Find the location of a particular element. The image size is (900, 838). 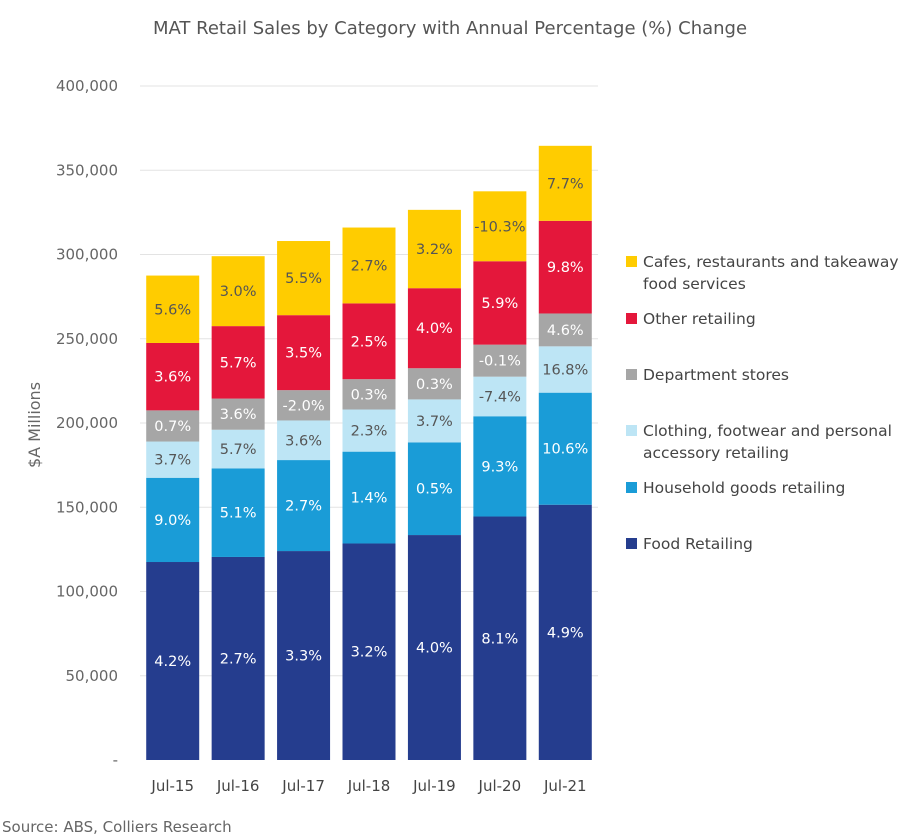

bar-stack: 4.0% 0.5% 3.7% 0.3% 4.0% 3.2% is located at coordinates (434, 484).